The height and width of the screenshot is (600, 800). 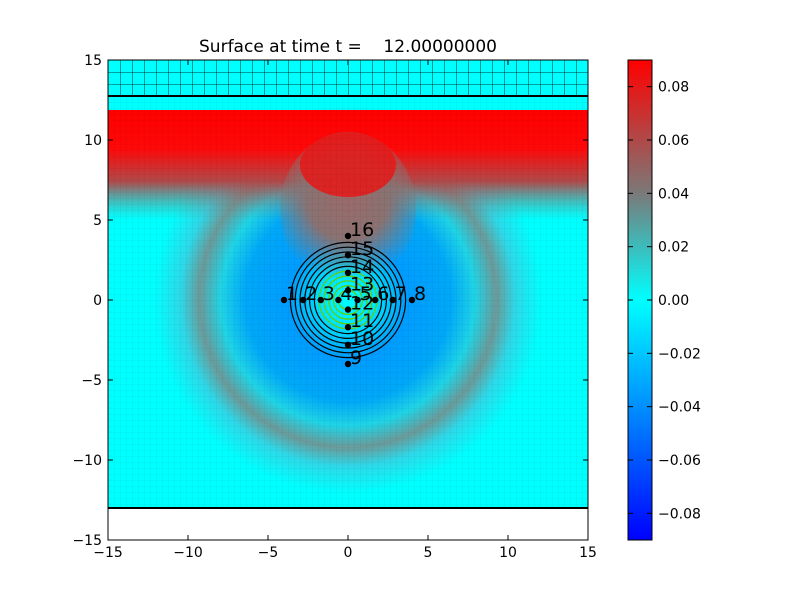 What do you see at coordinates (383, 294) in the screenshot?
I see `gauge-label: 6` at bounding box center [383, 294].